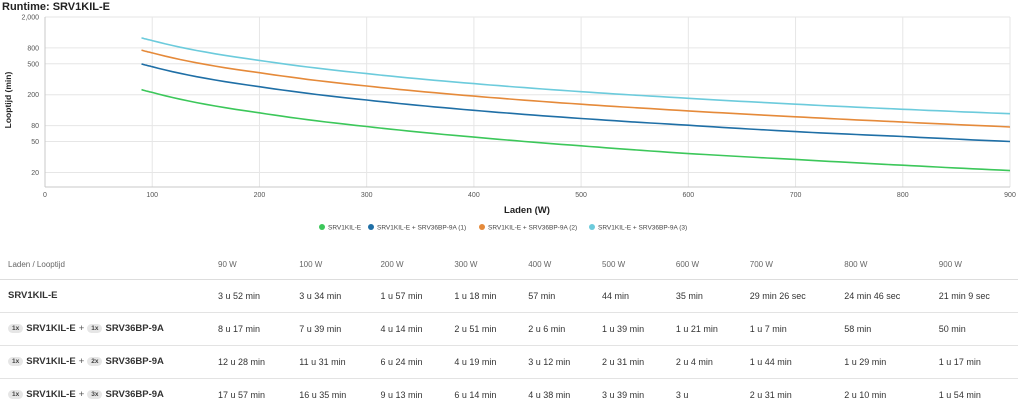 This screenshot has width=1024, height=411. What do you see at coordinates (528, 228) in the screenshot?
I see `legend-item-3: SRV1KIL-E + SRV36BP-9A (2)` at bounding box center [528, 228].